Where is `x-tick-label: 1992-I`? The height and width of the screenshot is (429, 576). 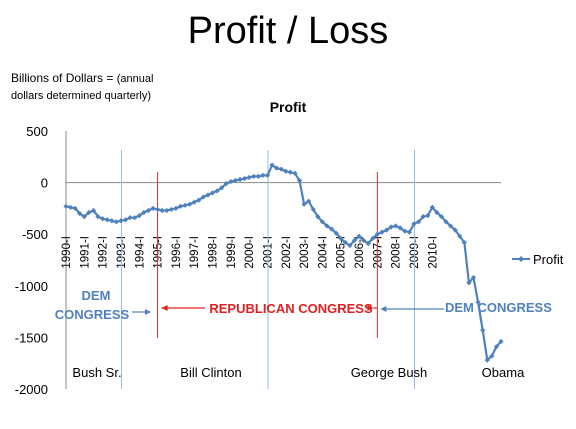 x-tick-label: 1992-I is located at coordinates (104, 252).